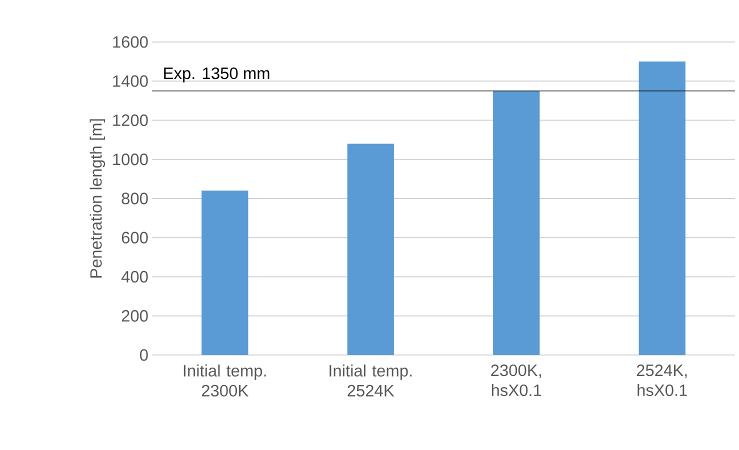 Image resolution: width=739 pixels, height=450 pixels. What do you see at coordinates (661, 380) in the screenshot?
I see `x-tick-label: 2524K, hsX0.1` at bounding box center [661, 380].